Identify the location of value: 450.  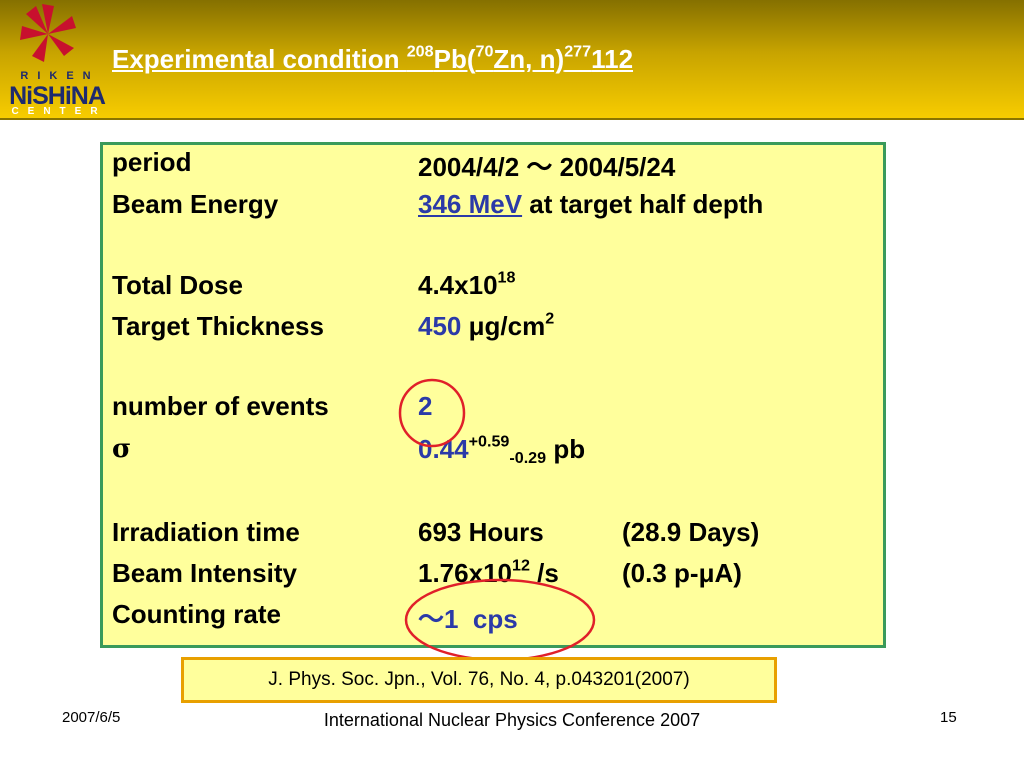
(440, 326).